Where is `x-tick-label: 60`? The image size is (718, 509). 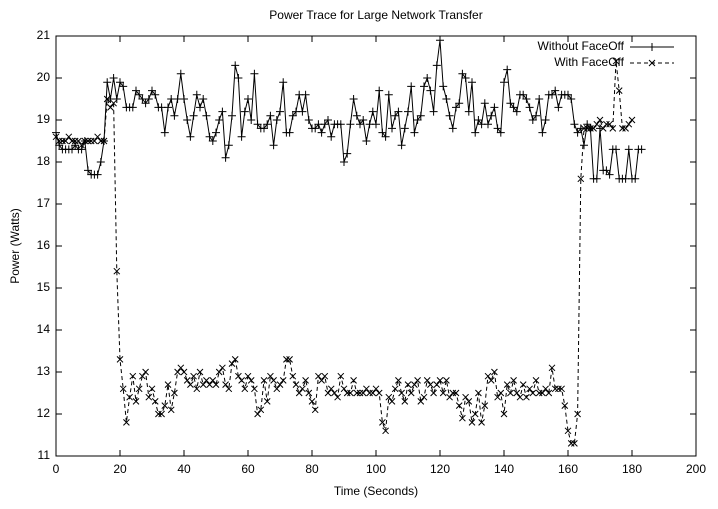 x-tick-label: 60 is located at coordinates (248, 469).